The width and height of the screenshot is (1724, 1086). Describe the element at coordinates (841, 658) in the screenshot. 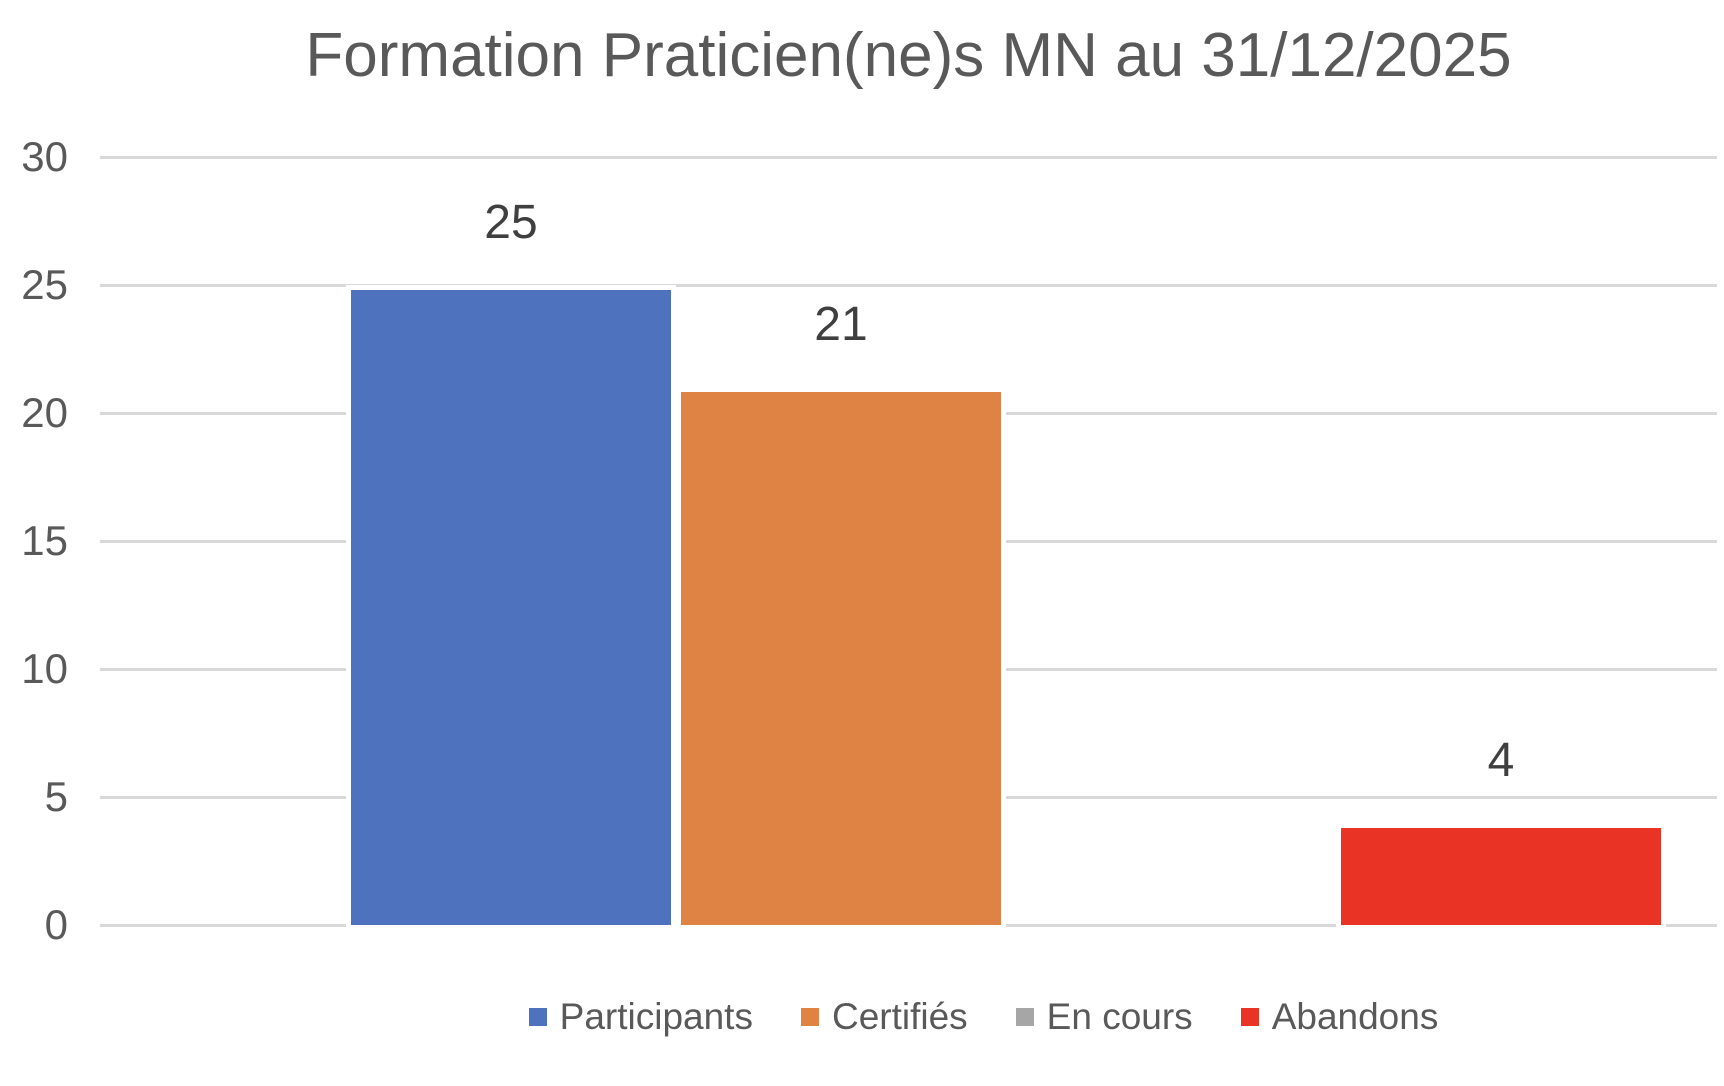

I see `bar-certifiés` at that location.